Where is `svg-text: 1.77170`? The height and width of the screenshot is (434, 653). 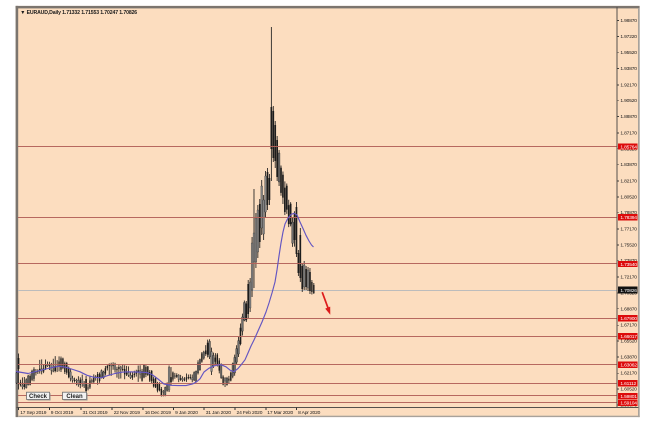
svg-text: 1.77170 is located at coordinates (628, 230).